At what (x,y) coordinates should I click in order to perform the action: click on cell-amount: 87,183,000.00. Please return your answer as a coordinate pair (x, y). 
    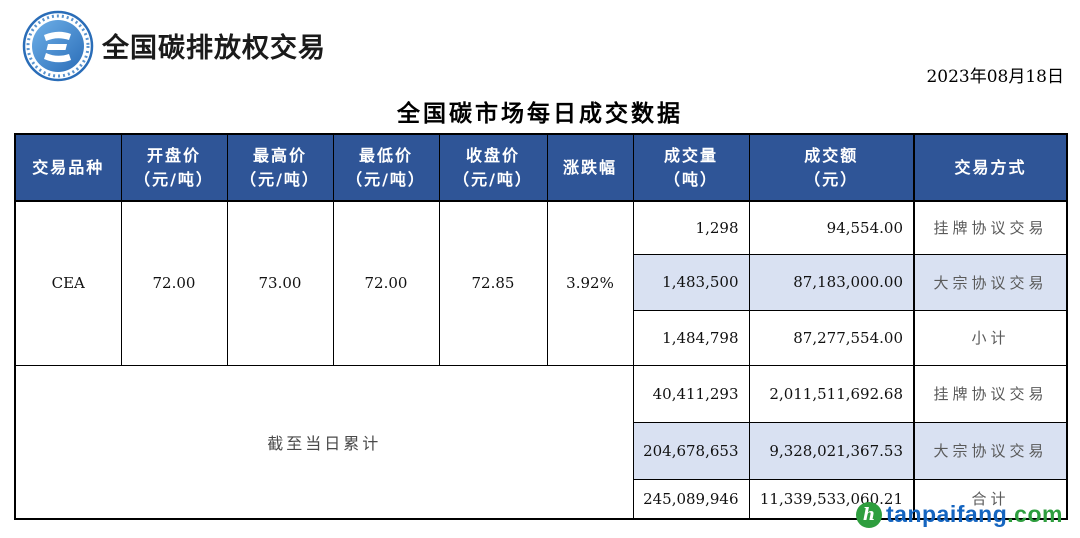
    Looking at the image, I should click on (831, 282).